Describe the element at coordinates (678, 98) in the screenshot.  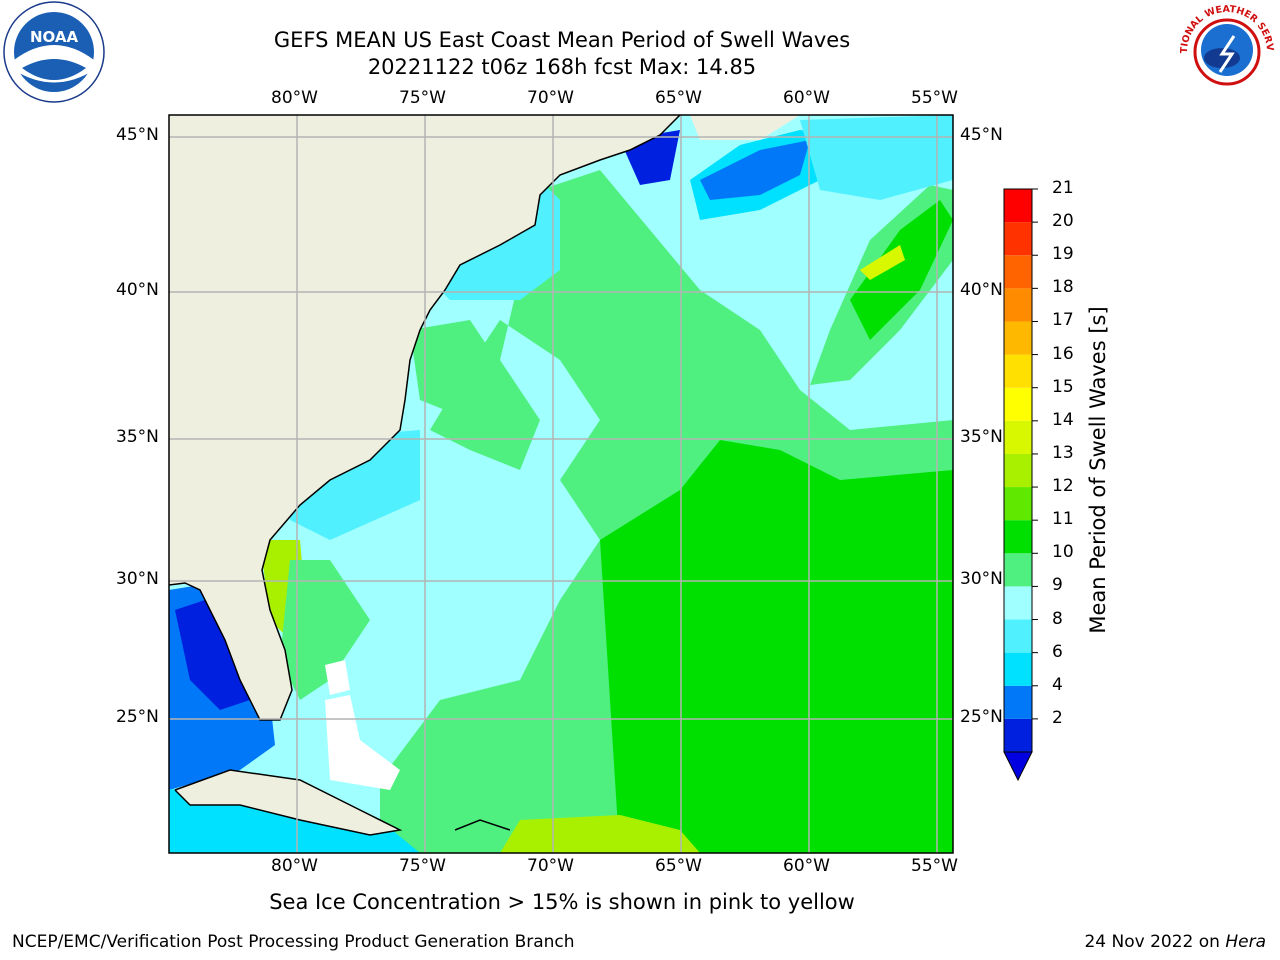
I see `lon-tick-top: 65°W` at that location.